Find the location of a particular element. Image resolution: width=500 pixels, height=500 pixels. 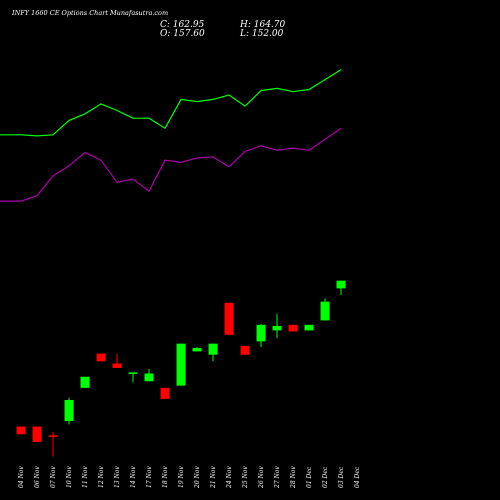

x-tick-label: 27 Nov is located at coordinates (277, 477).